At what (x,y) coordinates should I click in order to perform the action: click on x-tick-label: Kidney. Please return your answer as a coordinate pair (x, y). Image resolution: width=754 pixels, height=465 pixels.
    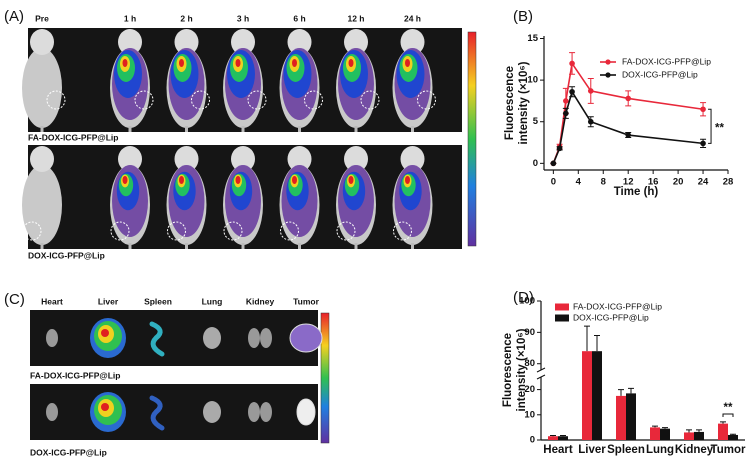
    Looking at the image, I should click on (694, 450).